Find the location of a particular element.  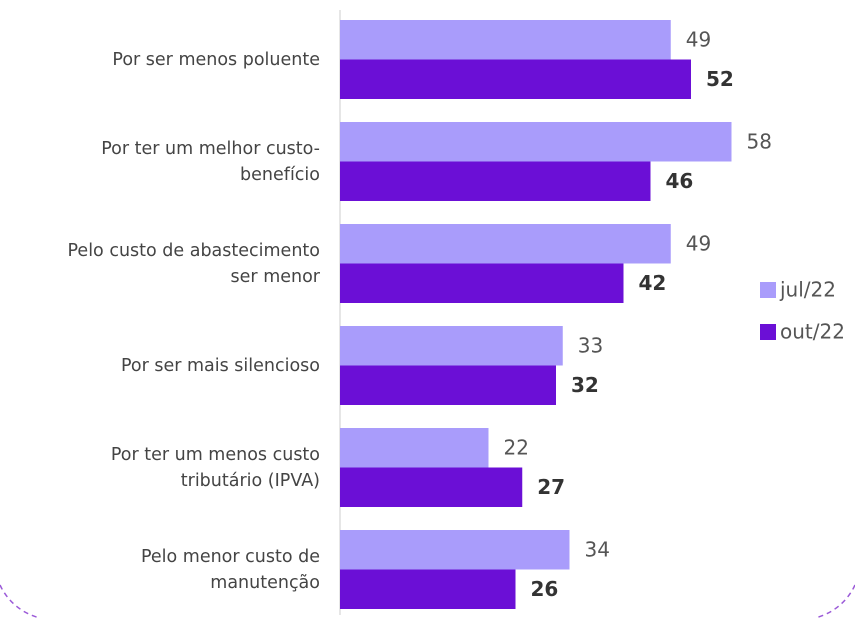

value-label: 34 is located at coordinates (597, 549).